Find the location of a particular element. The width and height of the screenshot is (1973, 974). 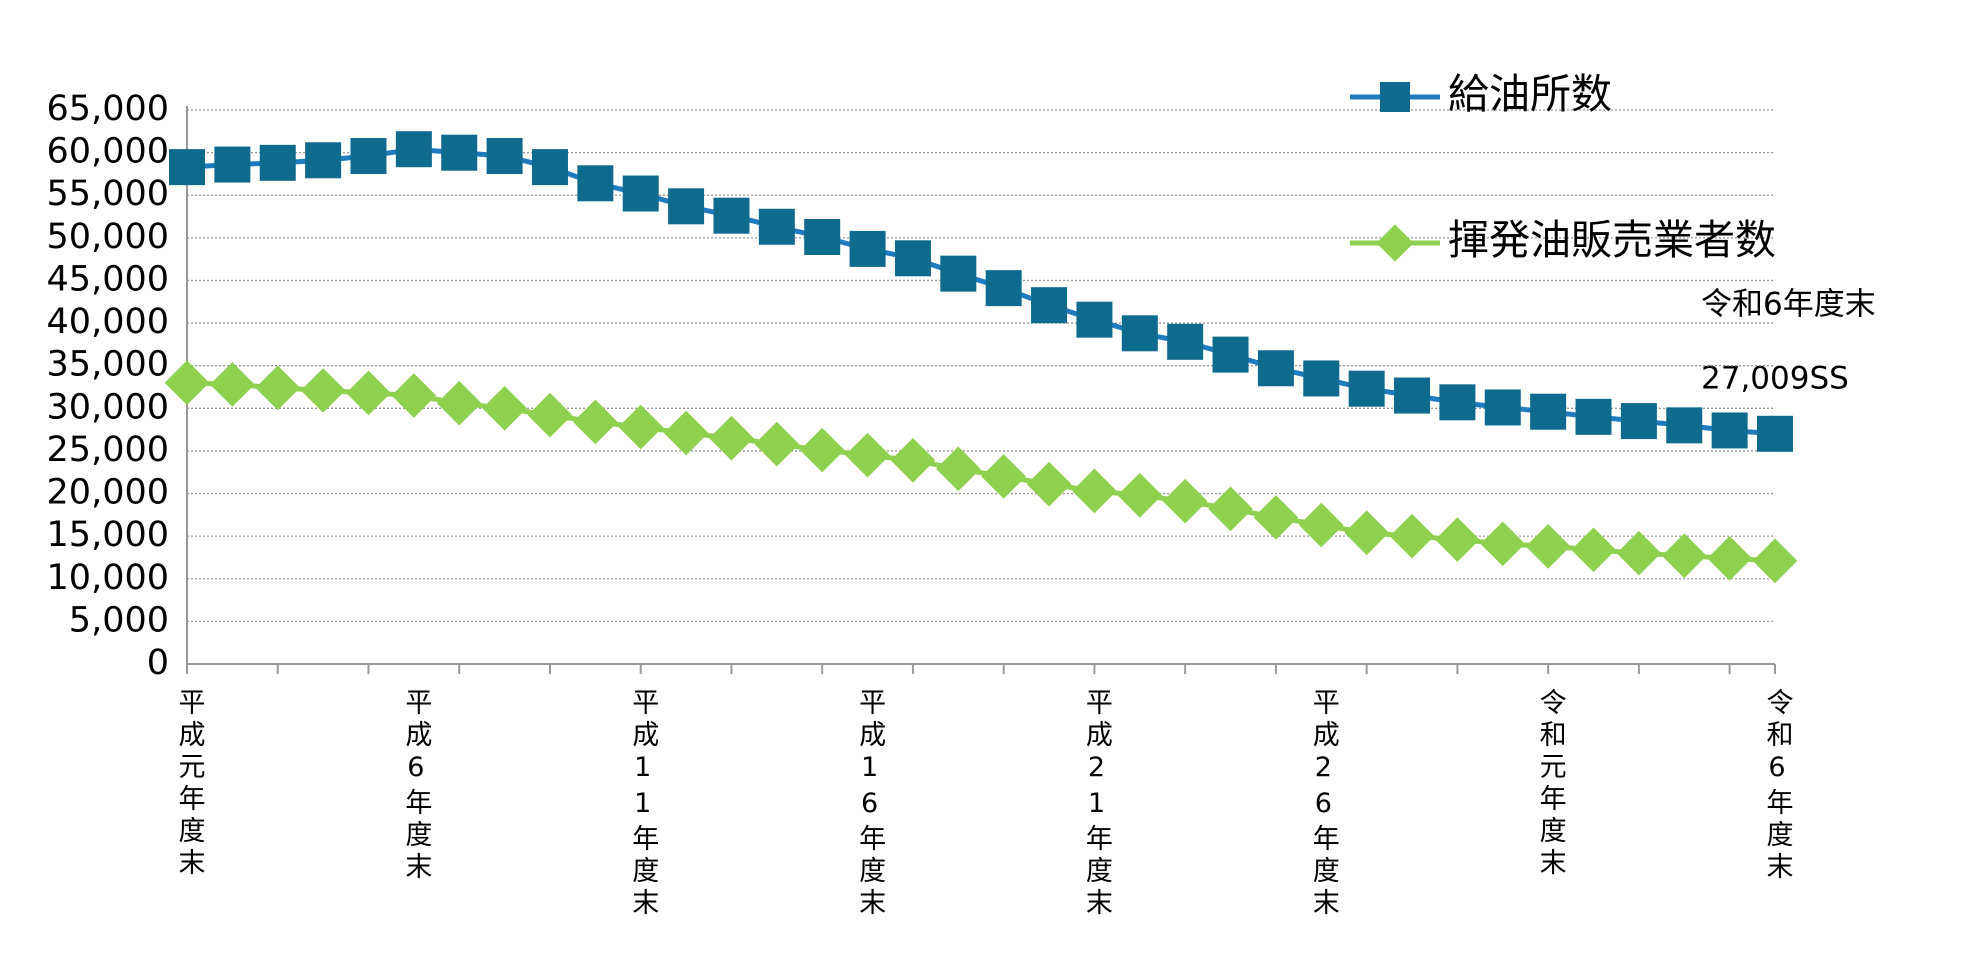

x-tick-label: 平成21年度末 is located at coordinates (1097, 804).